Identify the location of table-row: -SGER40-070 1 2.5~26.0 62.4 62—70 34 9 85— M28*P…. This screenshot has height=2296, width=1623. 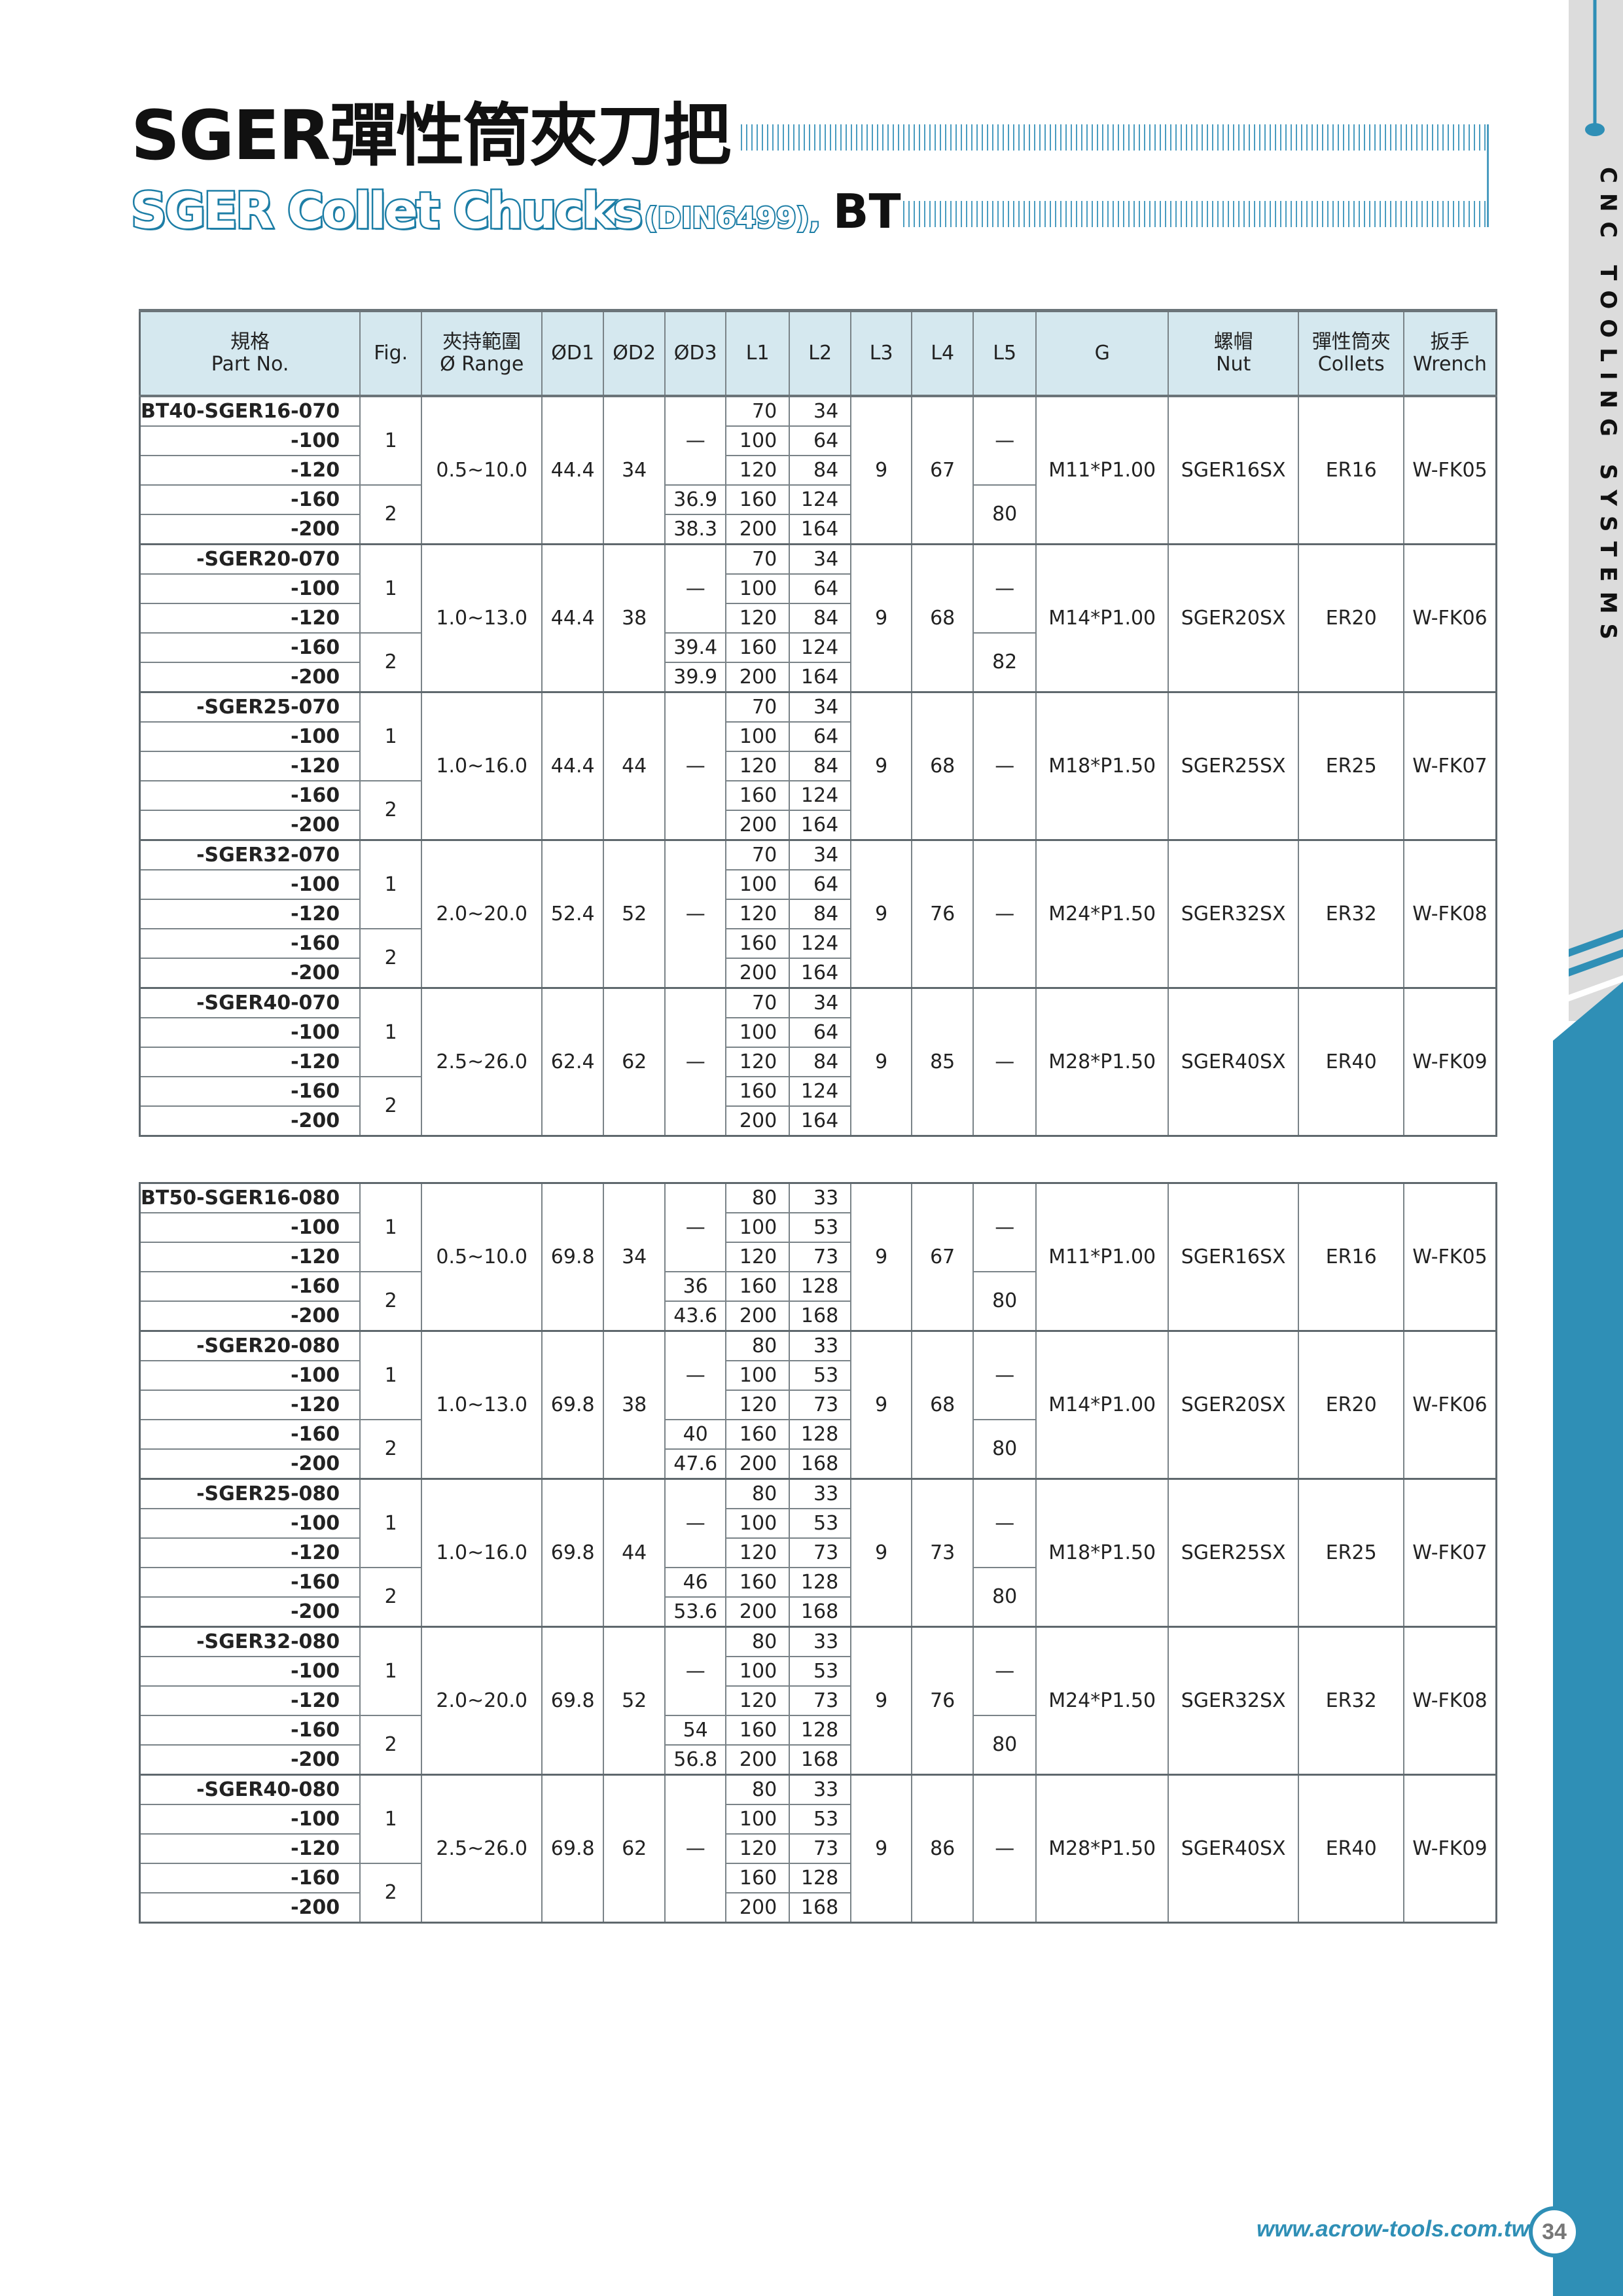
(818, 1062).